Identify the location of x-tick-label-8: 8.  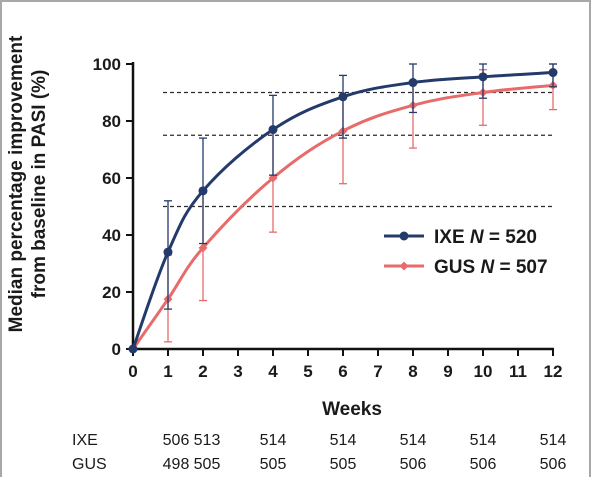
(412, 371).